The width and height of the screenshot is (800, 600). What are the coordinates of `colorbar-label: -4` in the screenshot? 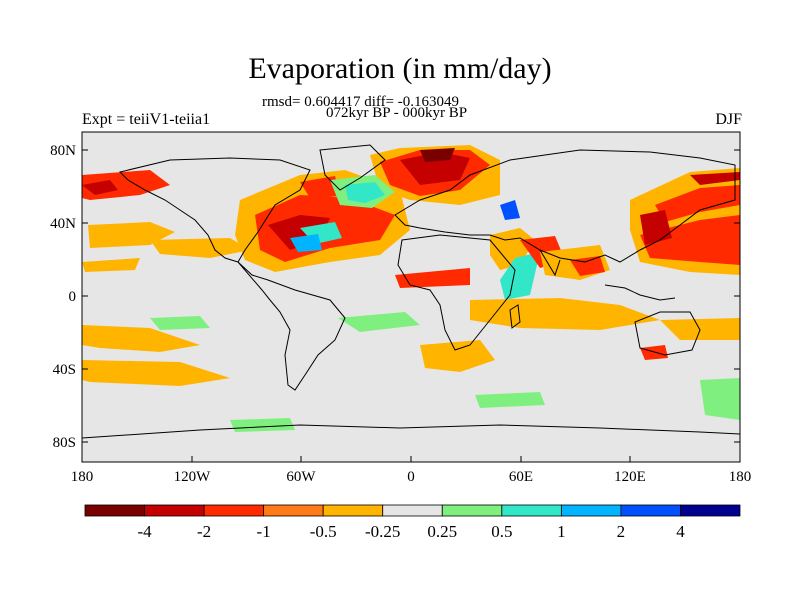 It's located at (144, 531).